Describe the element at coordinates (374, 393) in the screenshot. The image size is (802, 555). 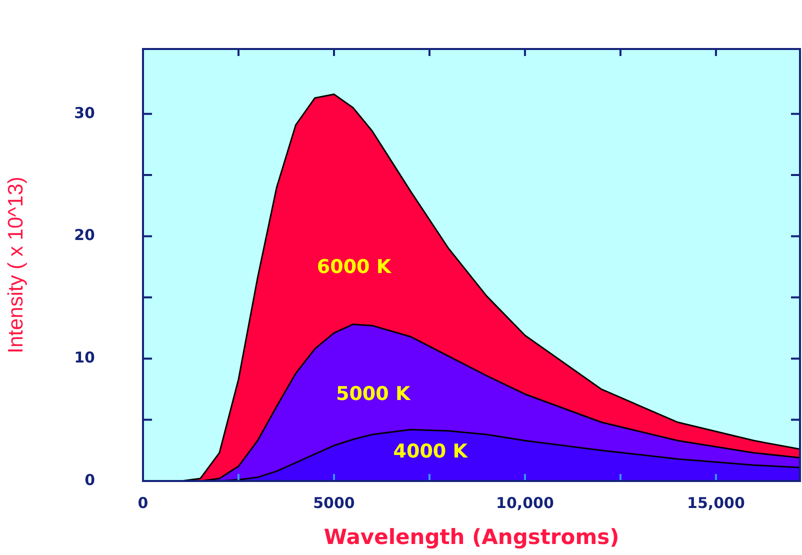
I see `series-label: 5000 K` at that location.